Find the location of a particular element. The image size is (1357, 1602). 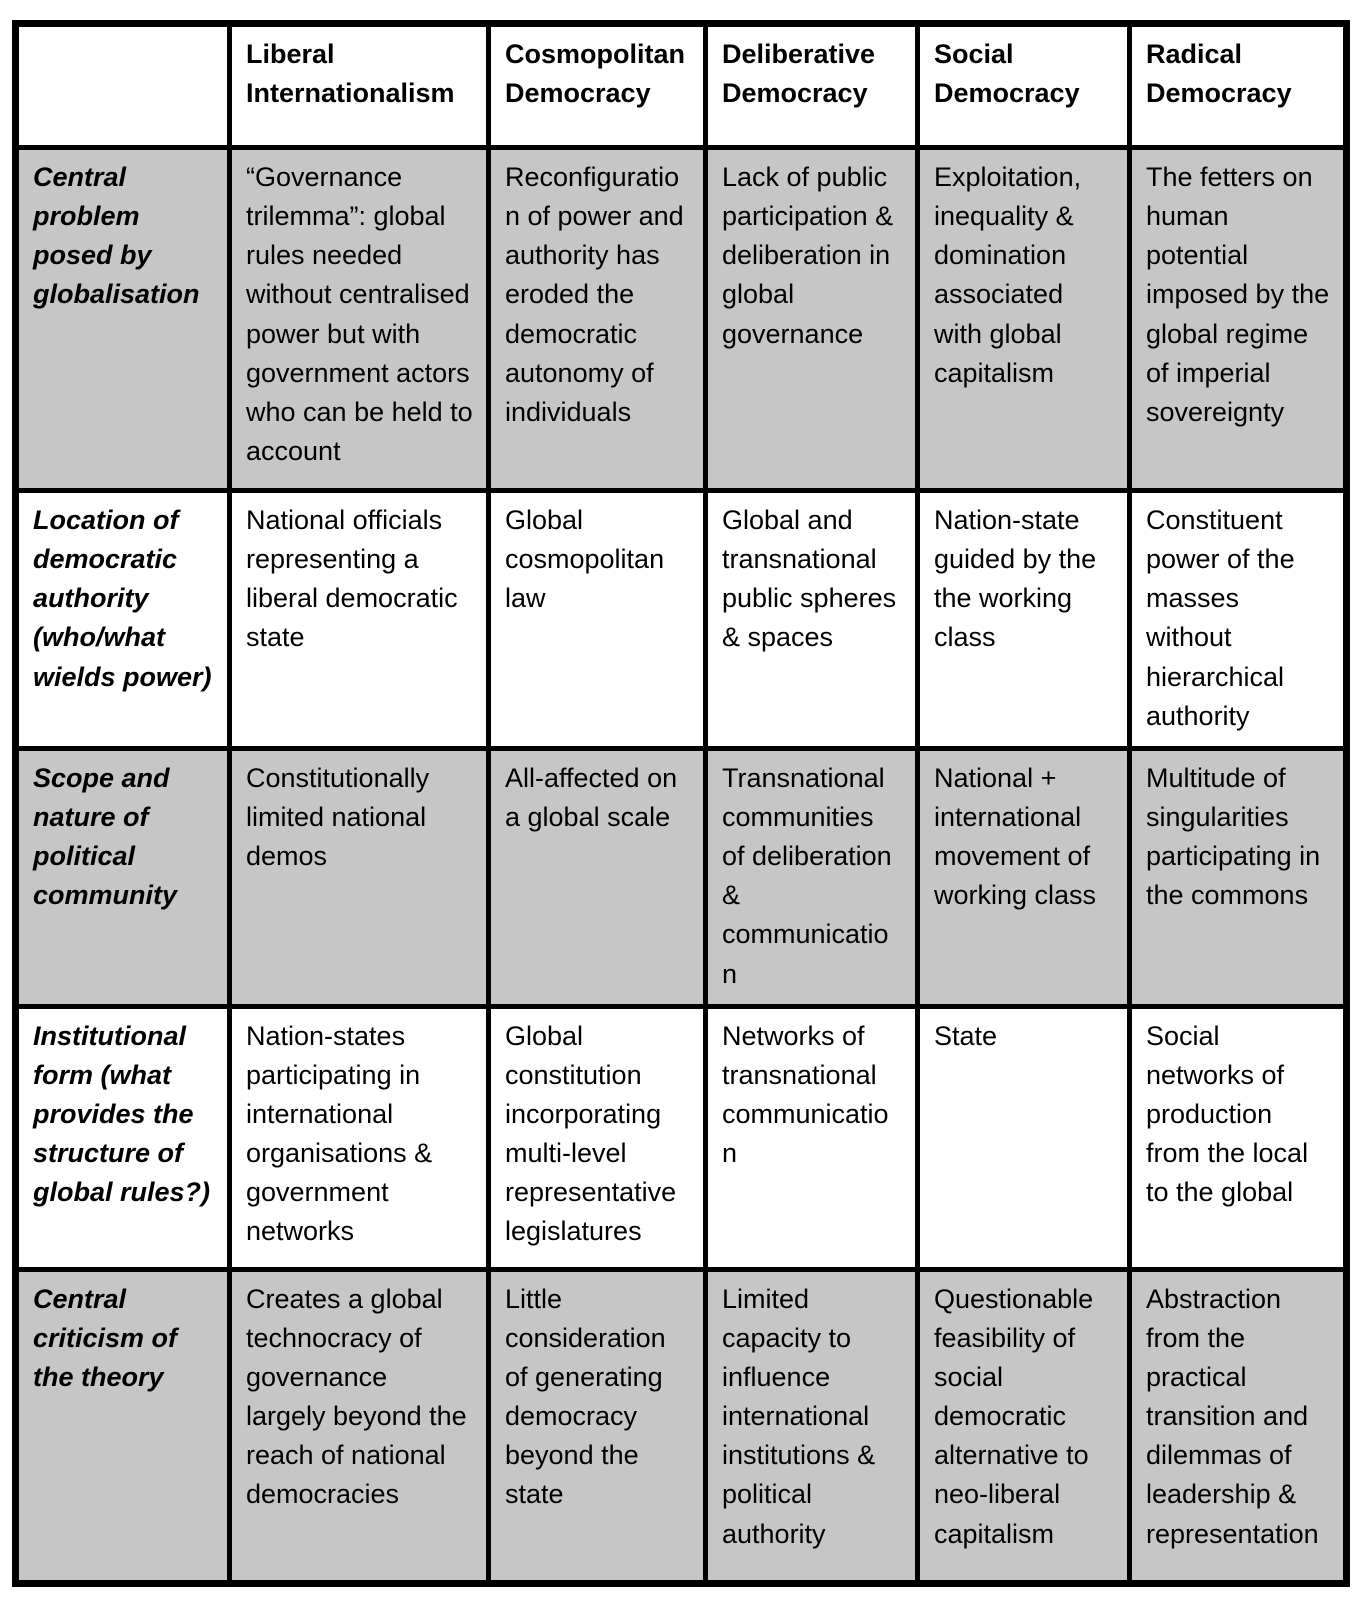

body-cell: Global cosmopolitan law is located at coordinates (597, 619).